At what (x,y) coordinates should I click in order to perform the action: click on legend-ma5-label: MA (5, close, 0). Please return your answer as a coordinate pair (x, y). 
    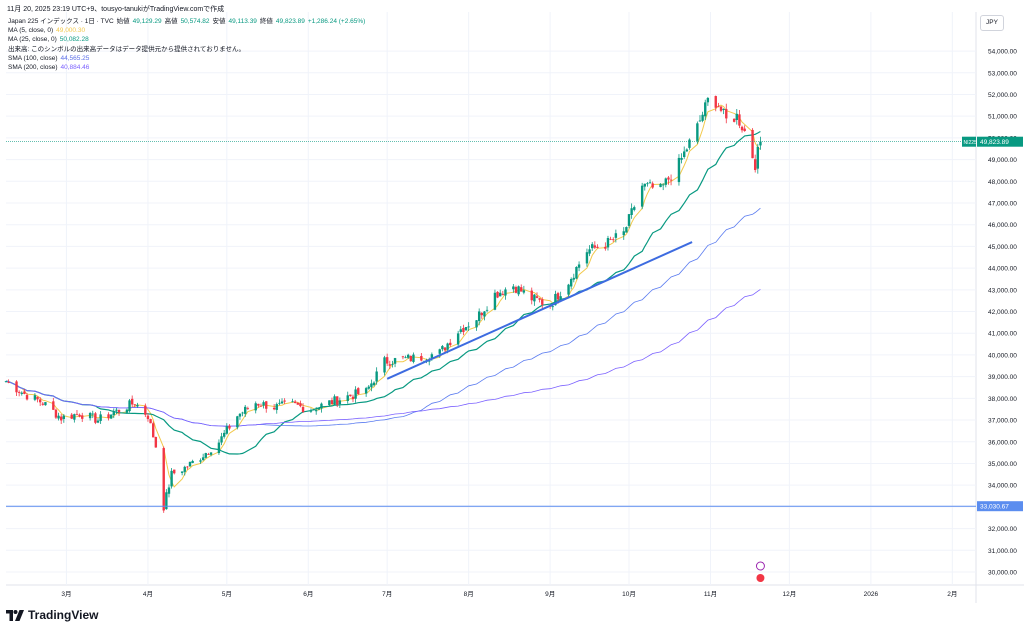
    Looking at the image, I should click on (31, 31).